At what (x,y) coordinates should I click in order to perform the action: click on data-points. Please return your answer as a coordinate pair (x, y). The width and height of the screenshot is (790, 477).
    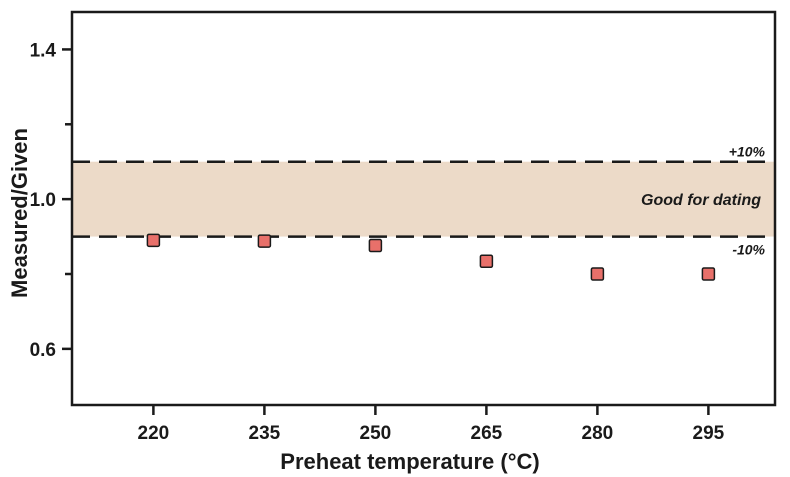
    Looking at the image, I should click on (431, 257).